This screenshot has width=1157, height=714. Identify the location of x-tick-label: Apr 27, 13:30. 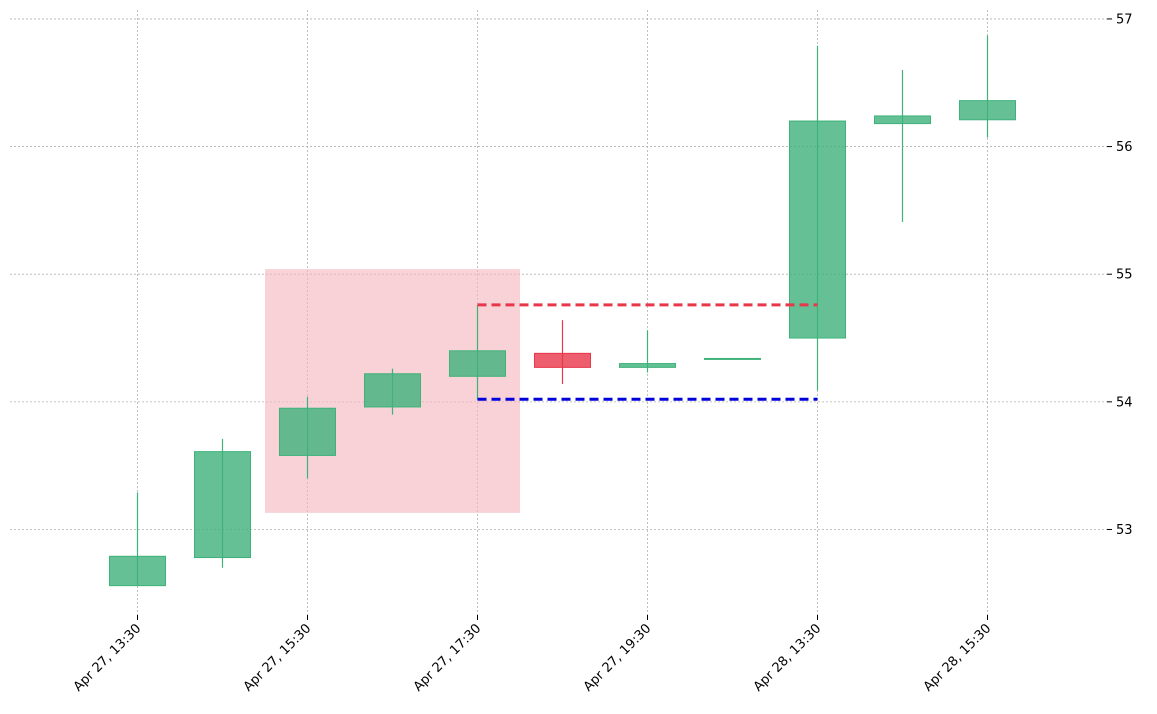
(107, 657).